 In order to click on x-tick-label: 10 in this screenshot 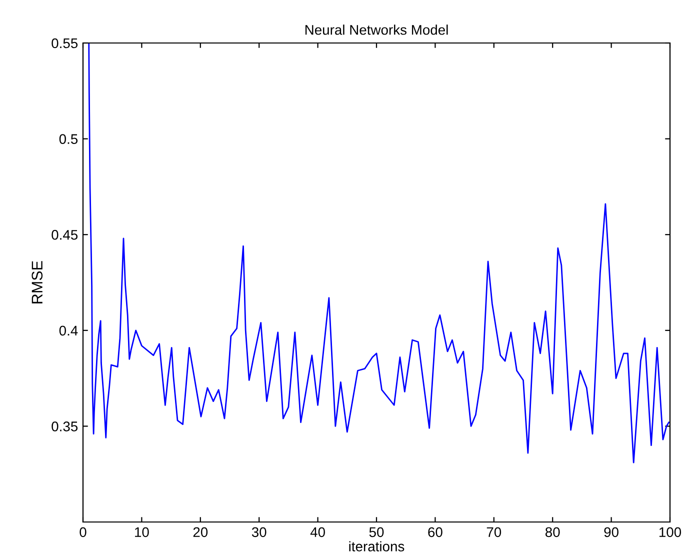, I will do `click(142, 532)`.